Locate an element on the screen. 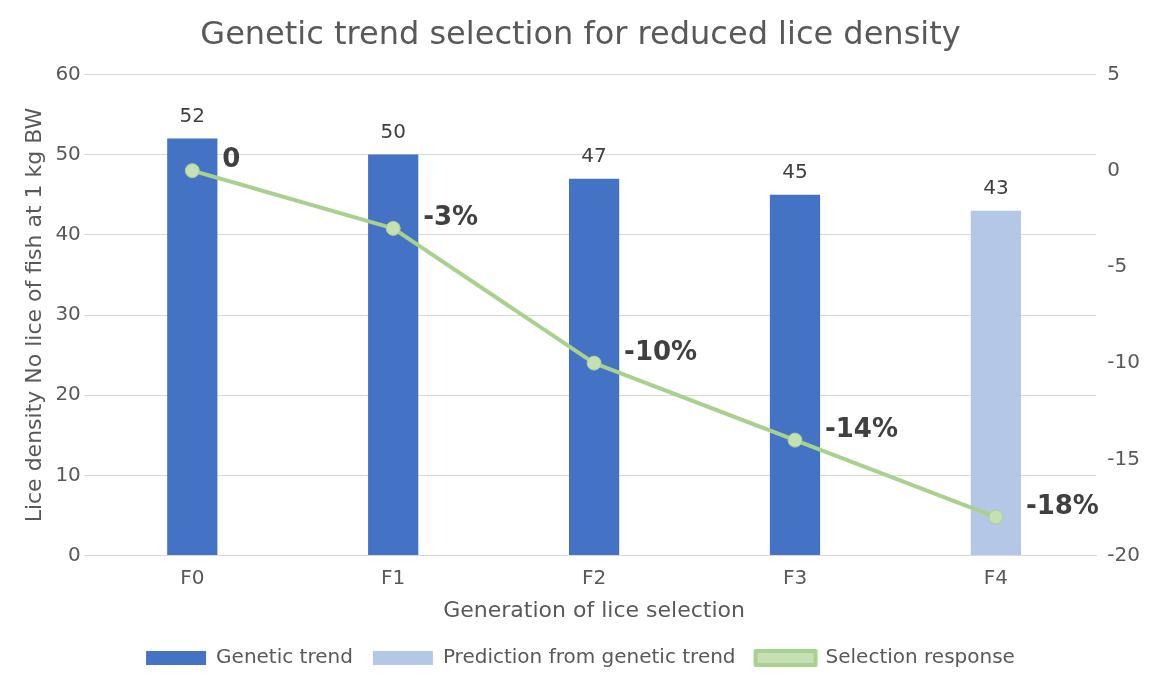 Image resolution: width=1165 pixels, height=689 pixels. chart-title: Genetic trend selection for reduced lice density is located at coordinates (580, 32).